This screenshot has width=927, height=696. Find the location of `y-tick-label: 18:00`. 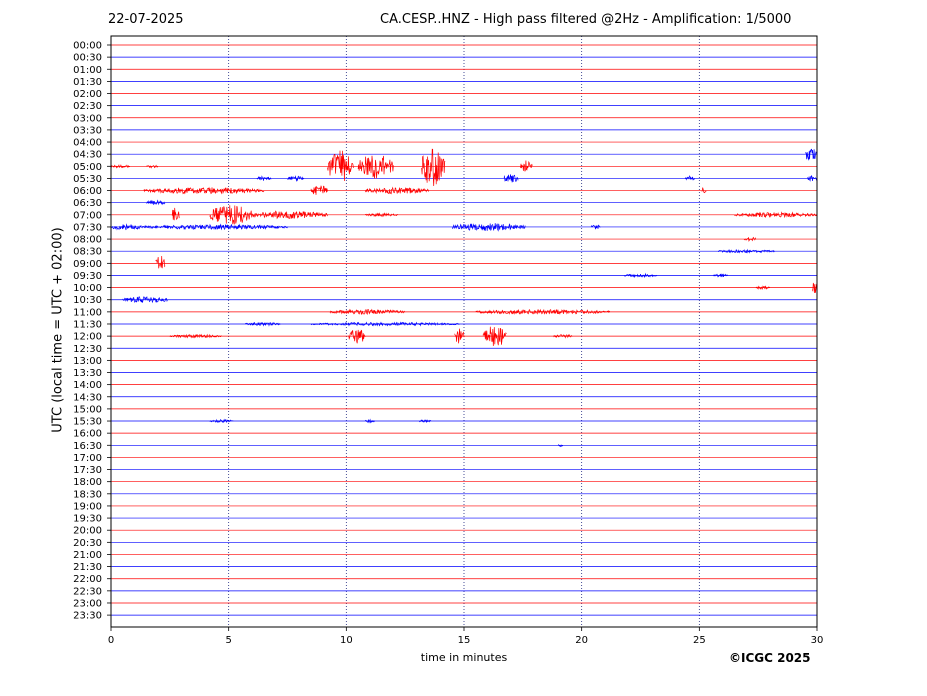

y-tick-label: 18:00 is located at coordinates (87, 482).